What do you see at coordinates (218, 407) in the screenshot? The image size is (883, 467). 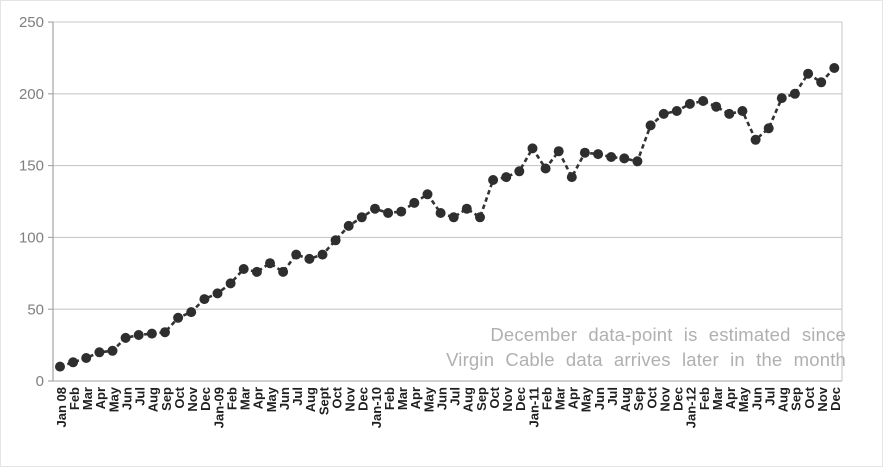 I see `x-axis-label: Jan-09` at bounding box center [218, 407].